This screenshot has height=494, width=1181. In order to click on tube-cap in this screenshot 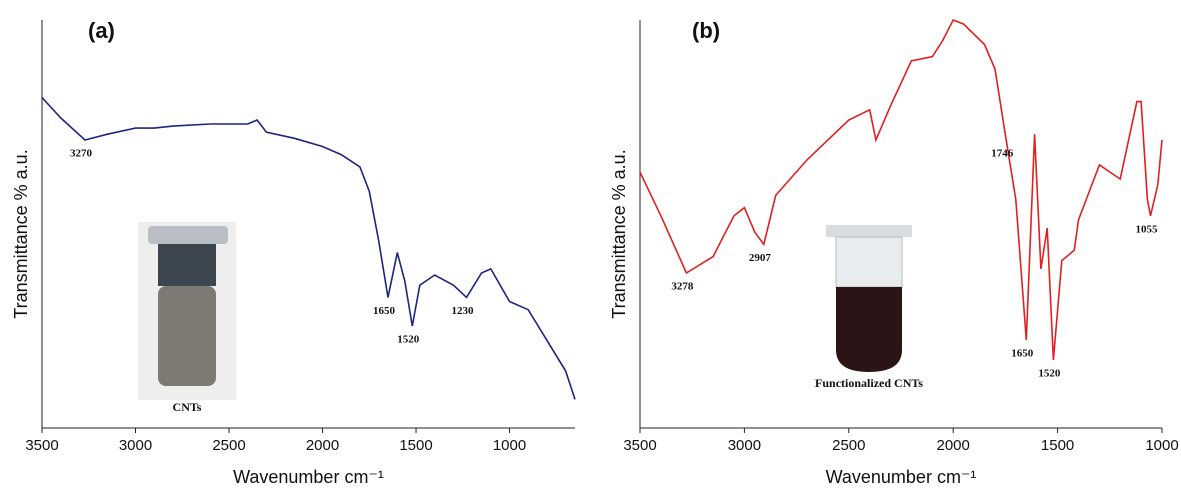, I will do `click(188, 235)`.